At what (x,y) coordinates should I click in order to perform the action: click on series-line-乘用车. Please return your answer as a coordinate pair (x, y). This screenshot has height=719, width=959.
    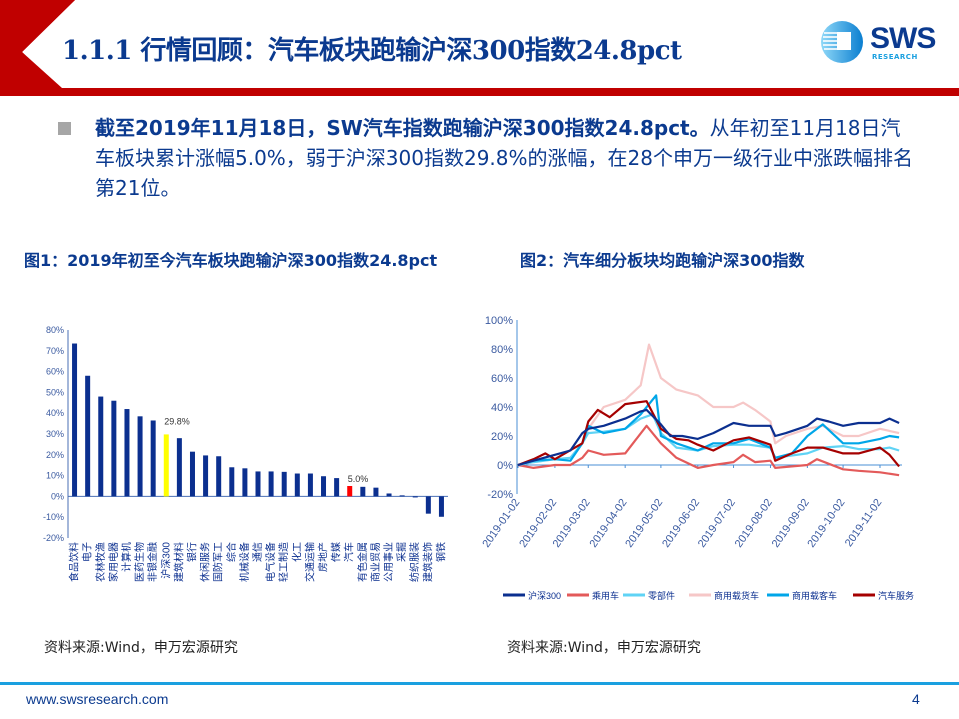
    Looking at the image, I should click on (708, 450).